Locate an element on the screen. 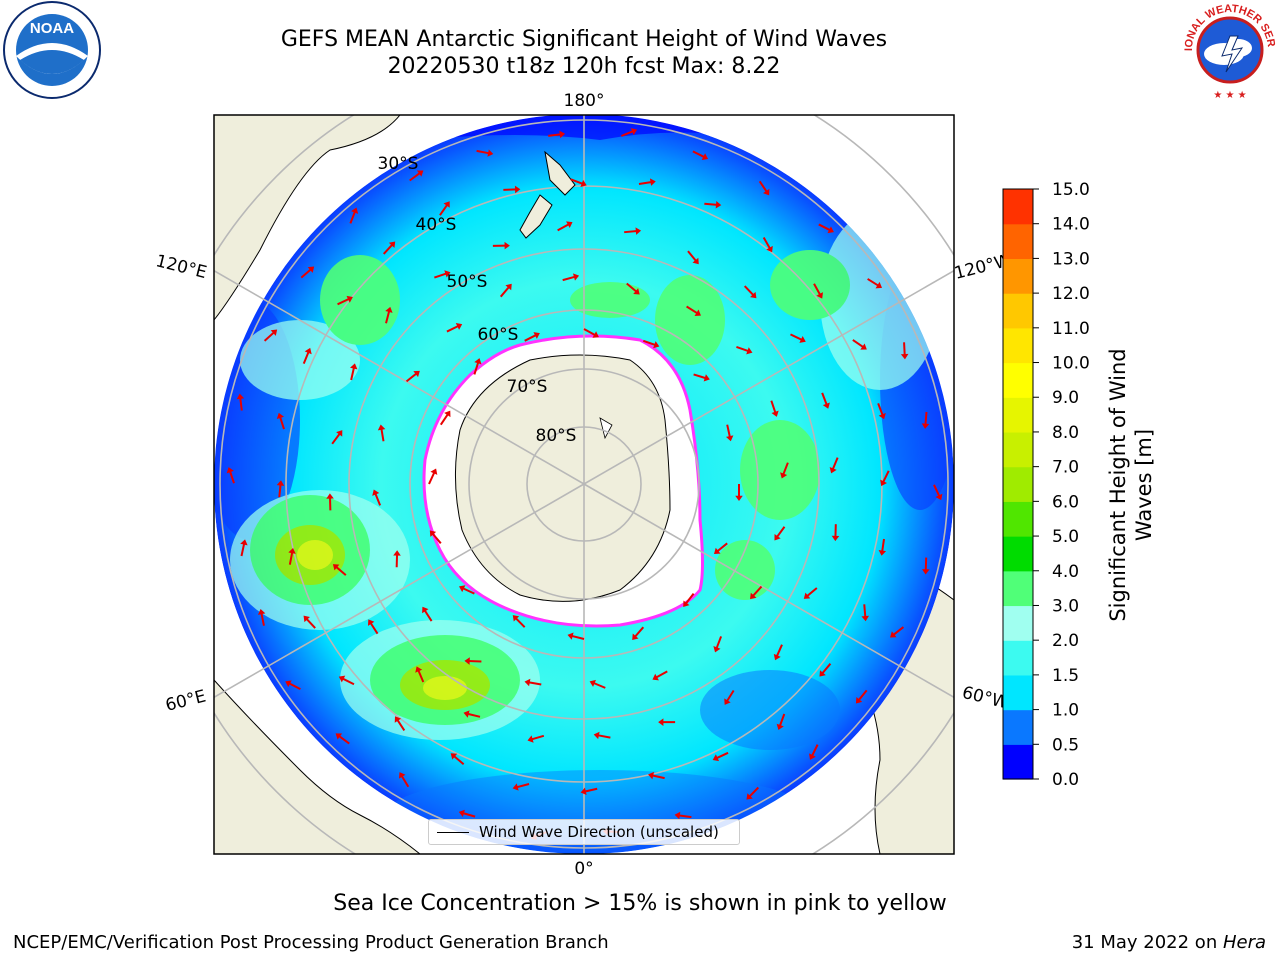 This screenshot has width=1280, height=960. lon-label-120e: 120°E is located at coordinates (181, 267).